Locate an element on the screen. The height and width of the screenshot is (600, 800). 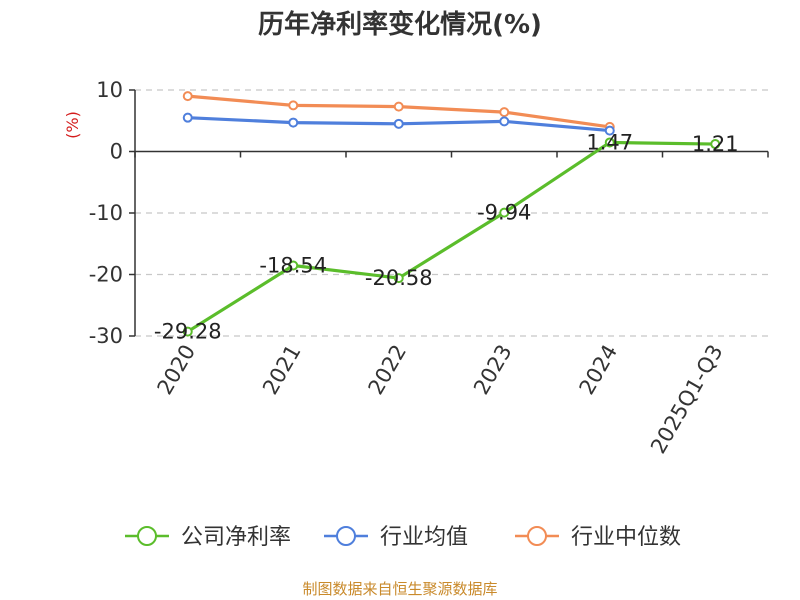
data-label: 1.21 is located at coordinates (715, 144).